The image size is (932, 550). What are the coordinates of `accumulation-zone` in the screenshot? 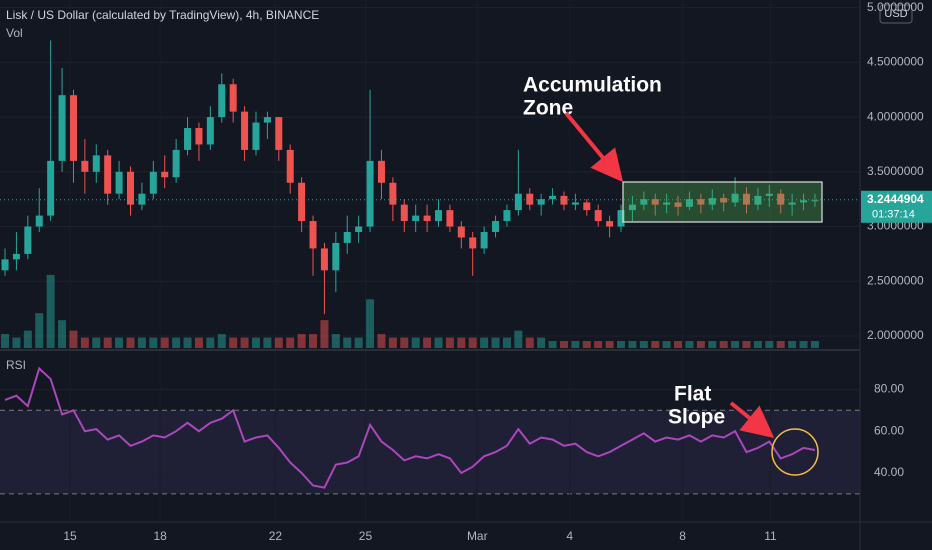 It's located at (722, 202).